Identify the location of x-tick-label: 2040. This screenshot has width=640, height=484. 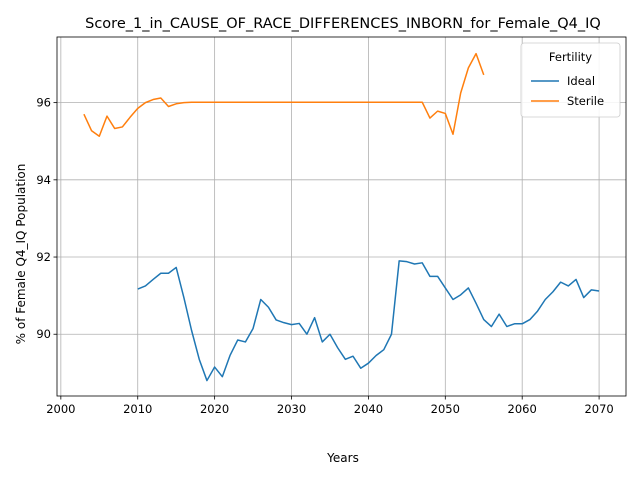
(368, 409).